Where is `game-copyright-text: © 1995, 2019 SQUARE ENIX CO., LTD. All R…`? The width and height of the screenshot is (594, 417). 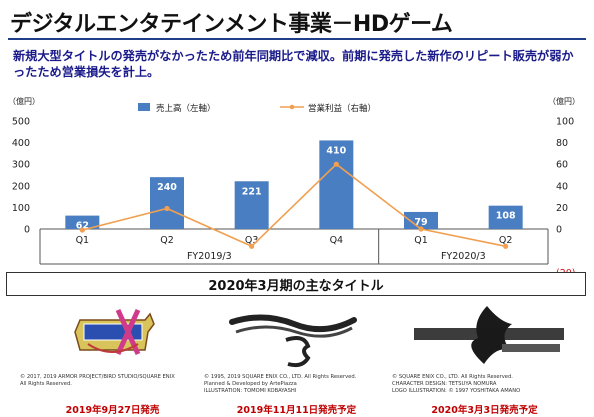
game-copyright-text: © 1995, 2019 SQUARE ENIX CO., LTD. All R… is located at coordinates (280, 384).